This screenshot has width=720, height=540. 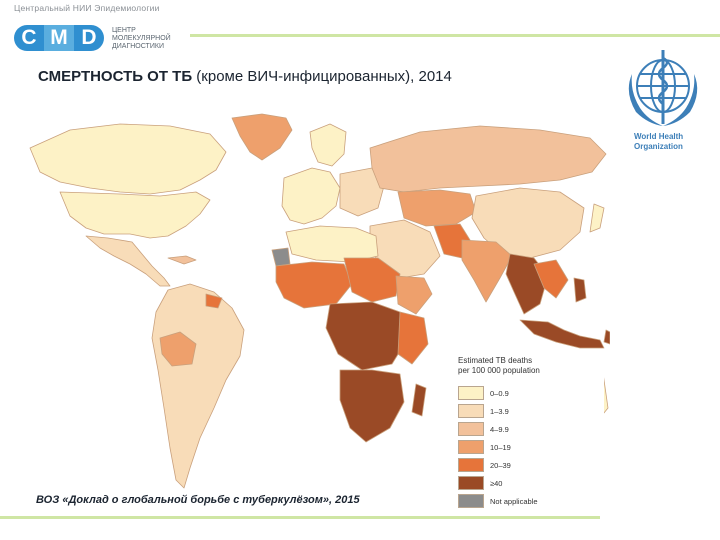 What do you see at coordinates (499, 370) in the screenshot?
I see `legend-title-line-2: per 100 000 population` at bounding box center [499, 370].